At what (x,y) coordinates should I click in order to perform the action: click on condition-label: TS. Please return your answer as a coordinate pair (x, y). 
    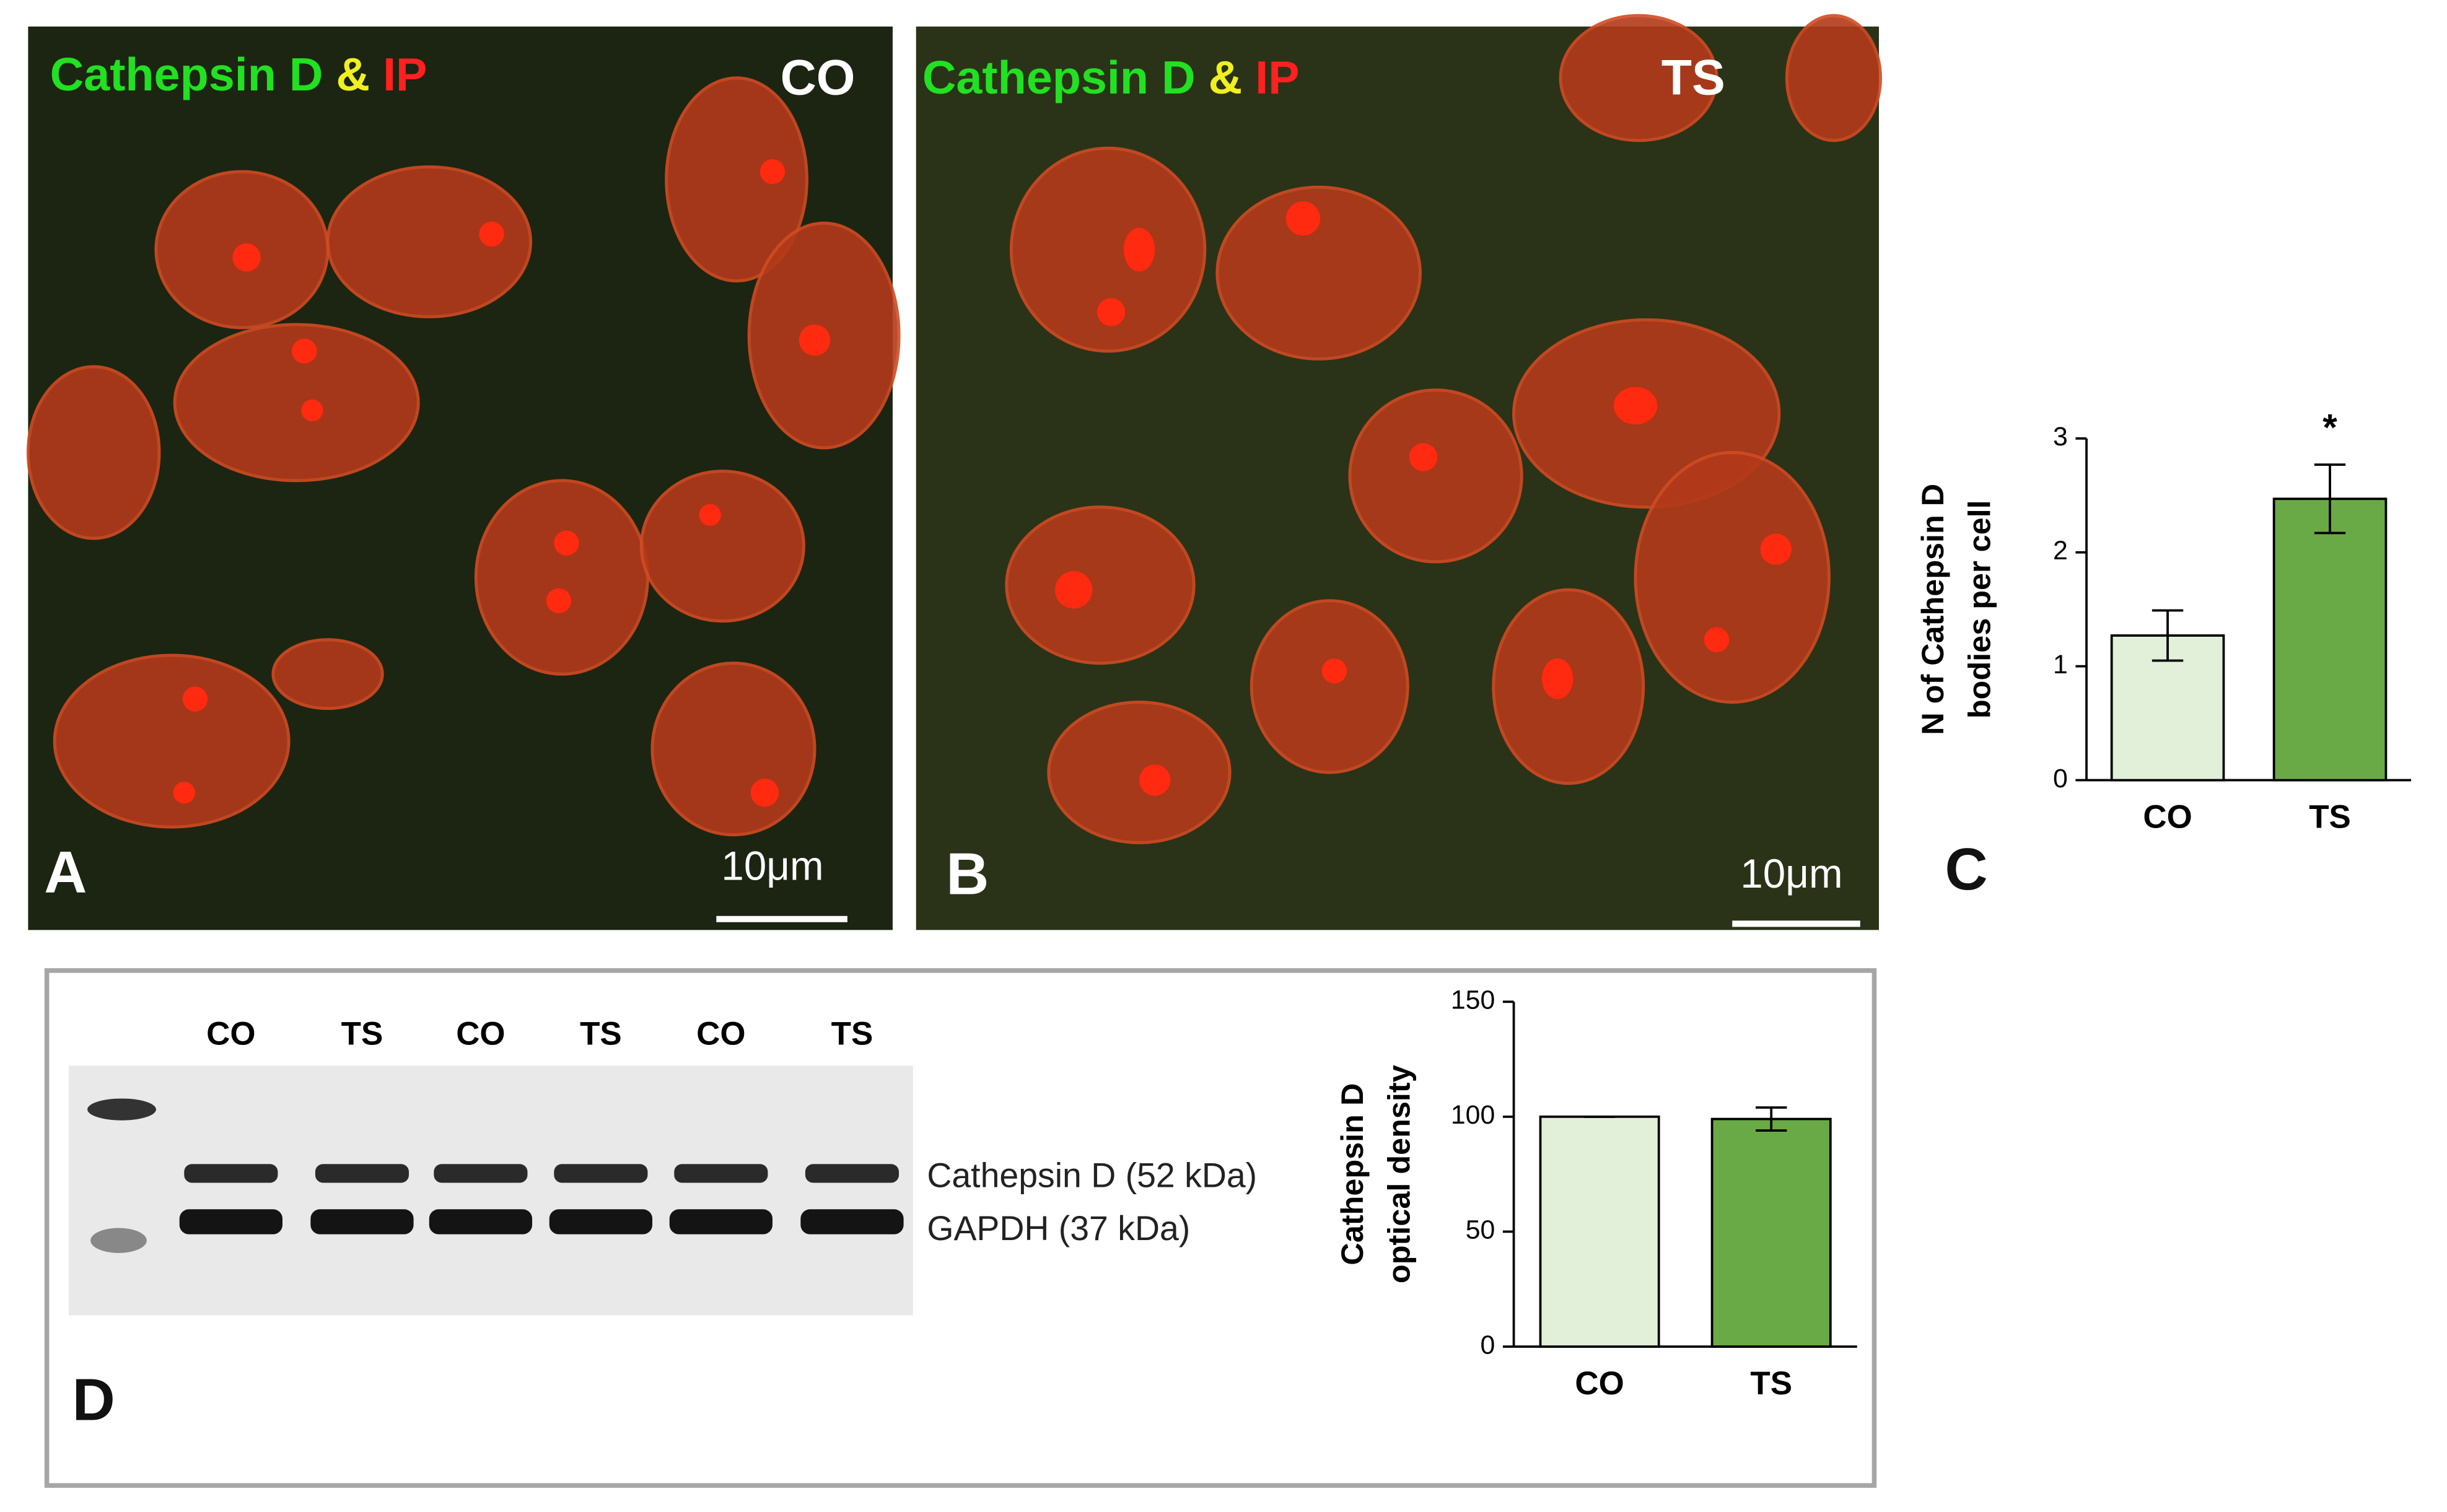
    Looking at the image, I should click on (1693, 77).